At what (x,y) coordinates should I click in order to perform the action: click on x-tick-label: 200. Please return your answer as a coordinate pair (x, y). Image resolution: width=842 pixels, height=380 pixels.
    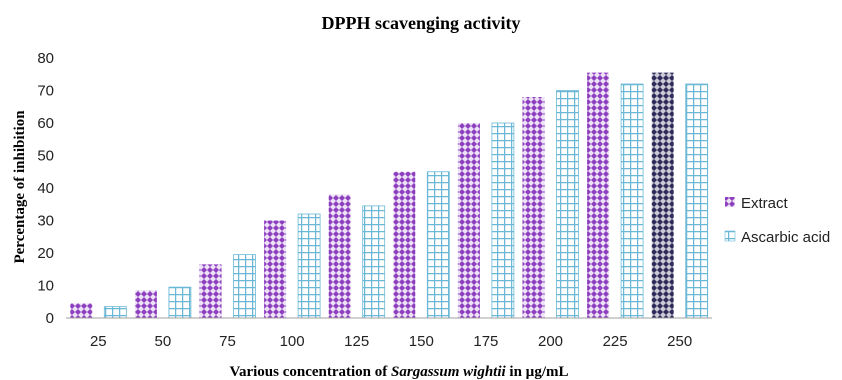
    Looking at the image, I should click on (550, 341).